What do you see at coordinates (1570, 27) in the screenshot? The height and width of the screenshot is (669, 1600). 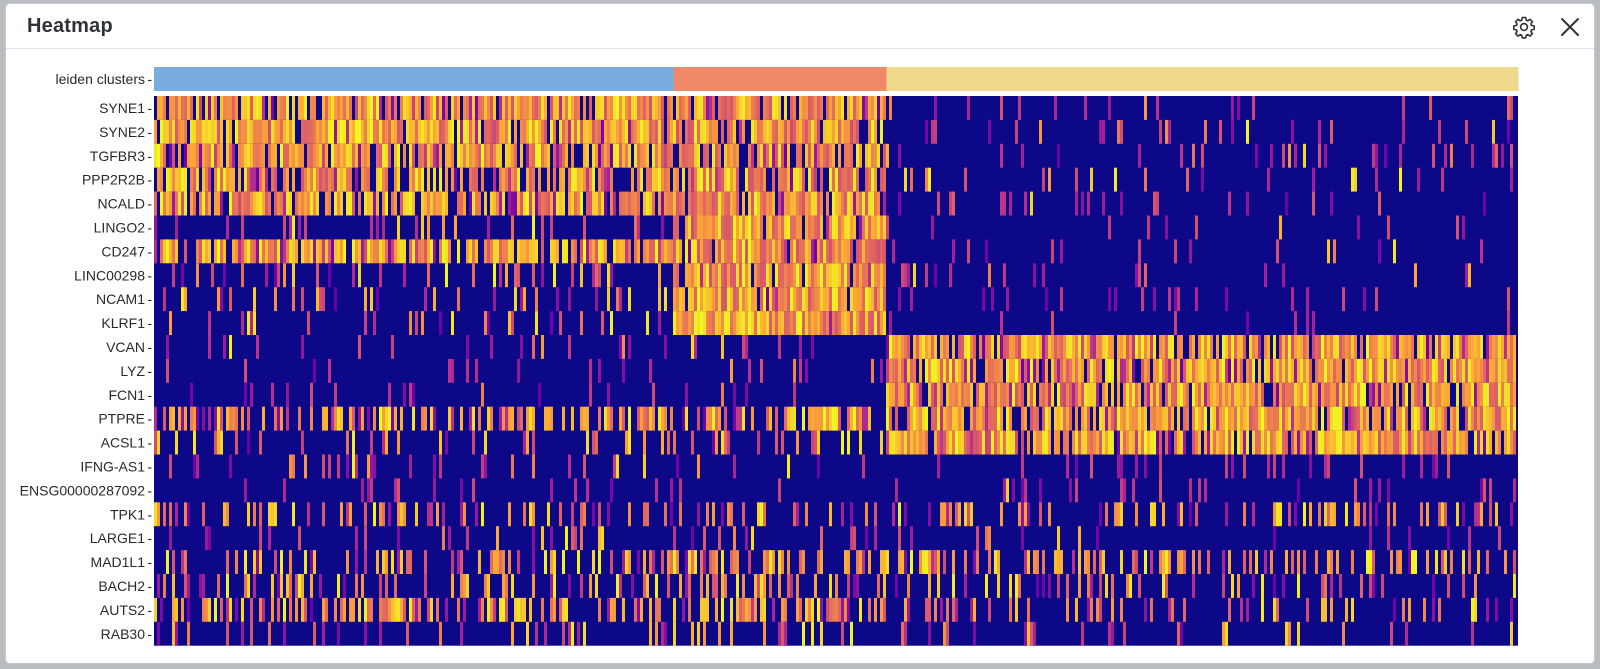 I see `close-button` at bounding box center [1570, 27].